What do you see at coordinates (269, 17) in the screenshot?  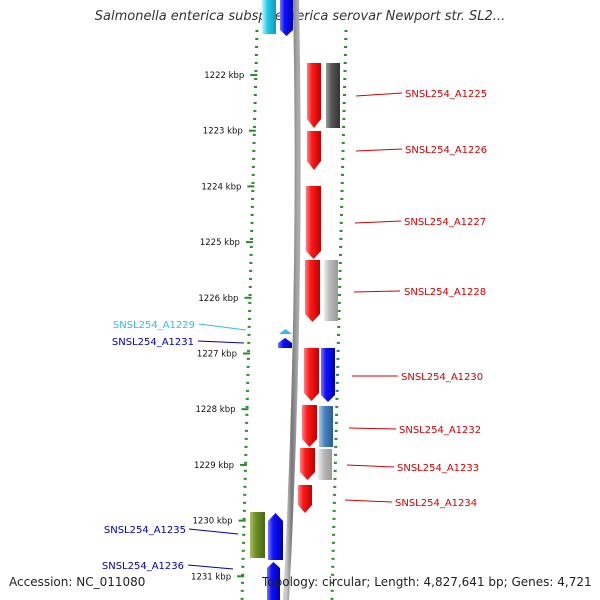 I see `feature-cyan-partial` at bounding box center [269, 17].